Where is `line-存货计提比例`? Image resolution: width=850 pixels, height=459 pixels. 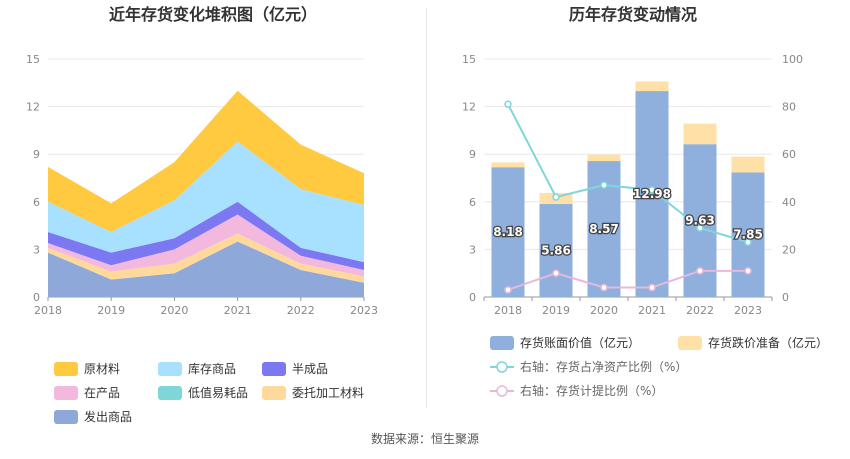
line-存货计提比例 is located at coordinates (627, 280).